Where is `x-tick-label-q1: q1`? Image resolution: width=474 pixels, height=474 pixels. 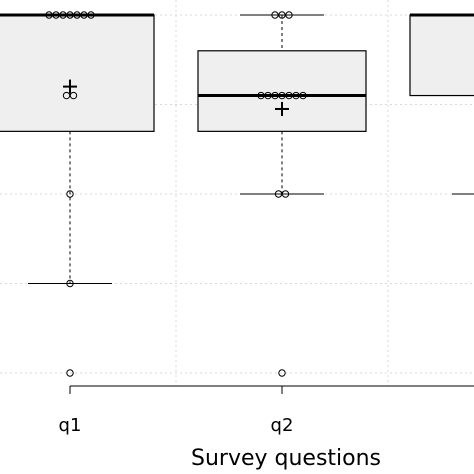
x-tick-label-q1: q1 is located at coordinates (70, 425).